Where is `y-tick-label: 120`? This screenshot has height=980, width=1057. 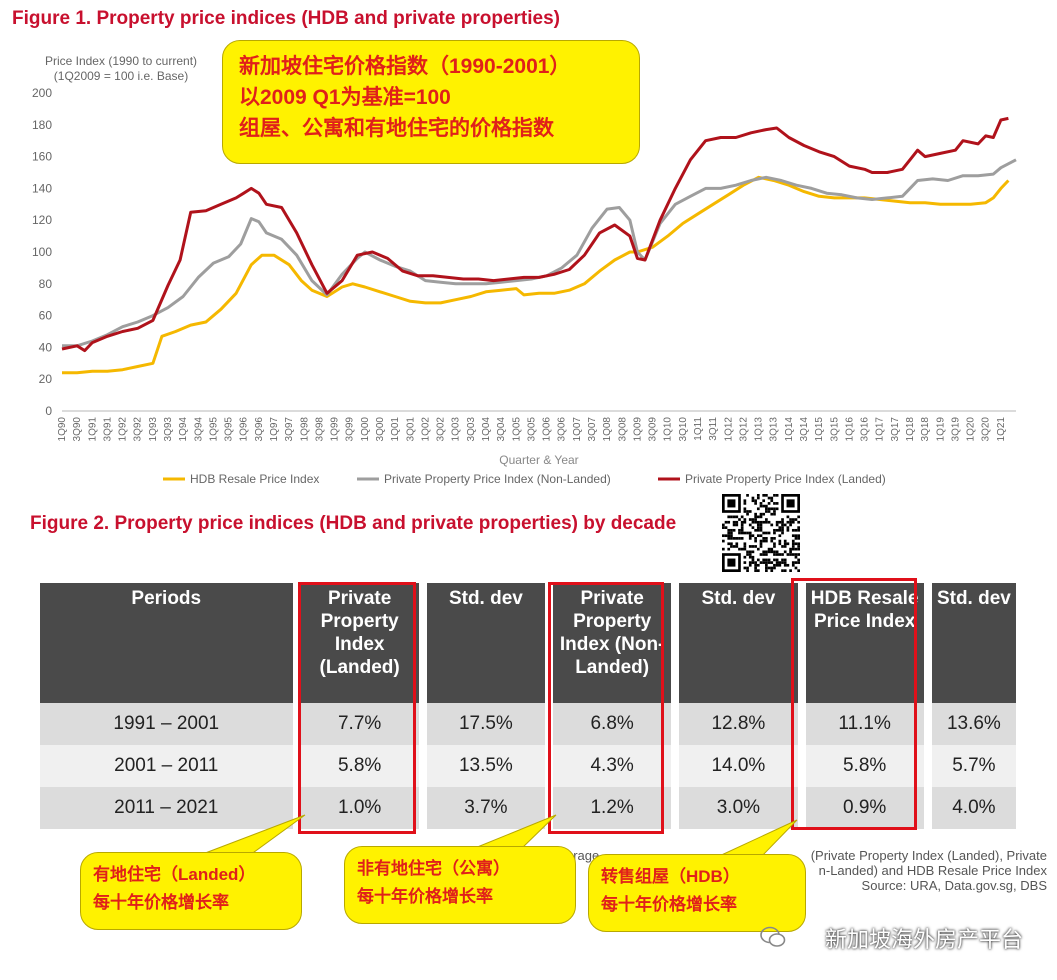
y-tick-label: 120 is located at coordinates (42, 220).